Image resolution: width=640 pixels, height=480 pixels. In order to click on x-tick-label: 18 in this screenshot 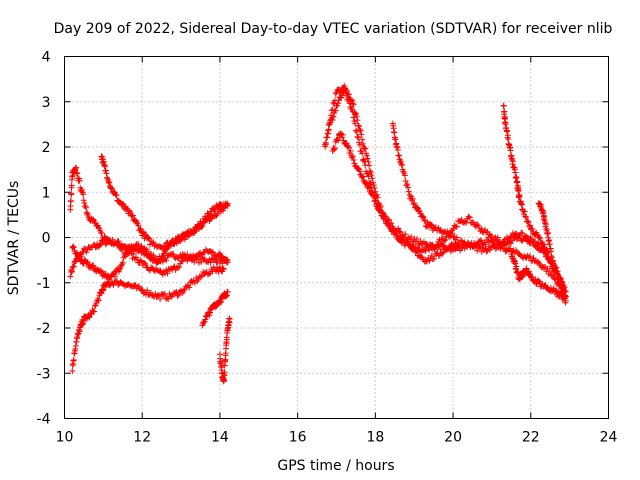, I will do `click(375, 438)`.